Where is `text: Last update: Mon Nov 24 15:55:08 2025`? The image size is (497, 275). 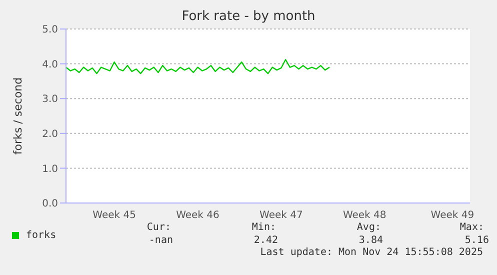 text: Last update: Mon Nov 24 15:55:08 2025 is located at coordinates (371, 252).